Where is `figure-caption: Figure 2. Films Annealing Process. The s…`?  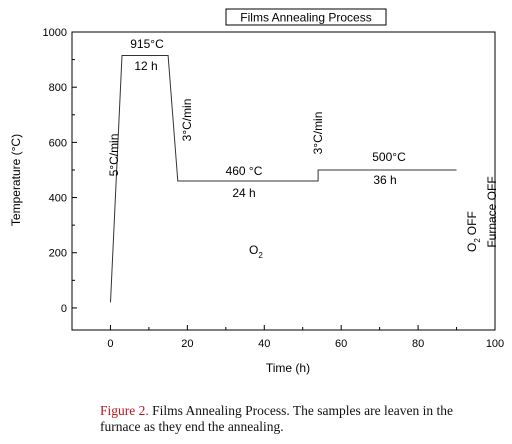
figure-caption: Figure 2. Films Annealing Process. The s… is located at coordinates (290, 419).